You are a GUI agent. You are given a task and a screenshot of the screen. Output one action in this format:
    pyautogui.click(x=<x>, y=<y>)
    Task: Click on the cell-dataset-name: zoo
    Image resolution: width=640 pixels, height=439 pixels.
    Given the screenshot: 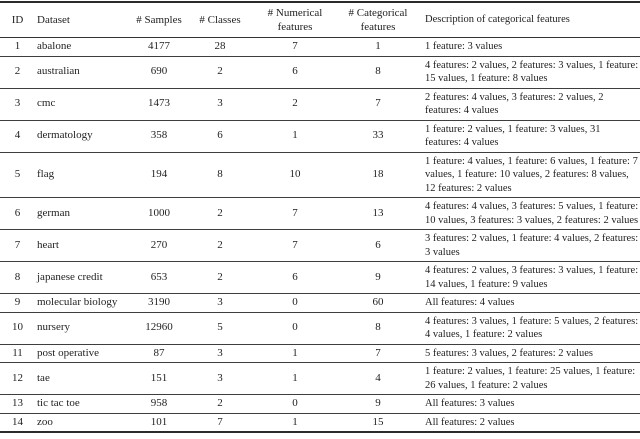 What is the action you would take?
    pyautogui.click(x=45, y=421)
    